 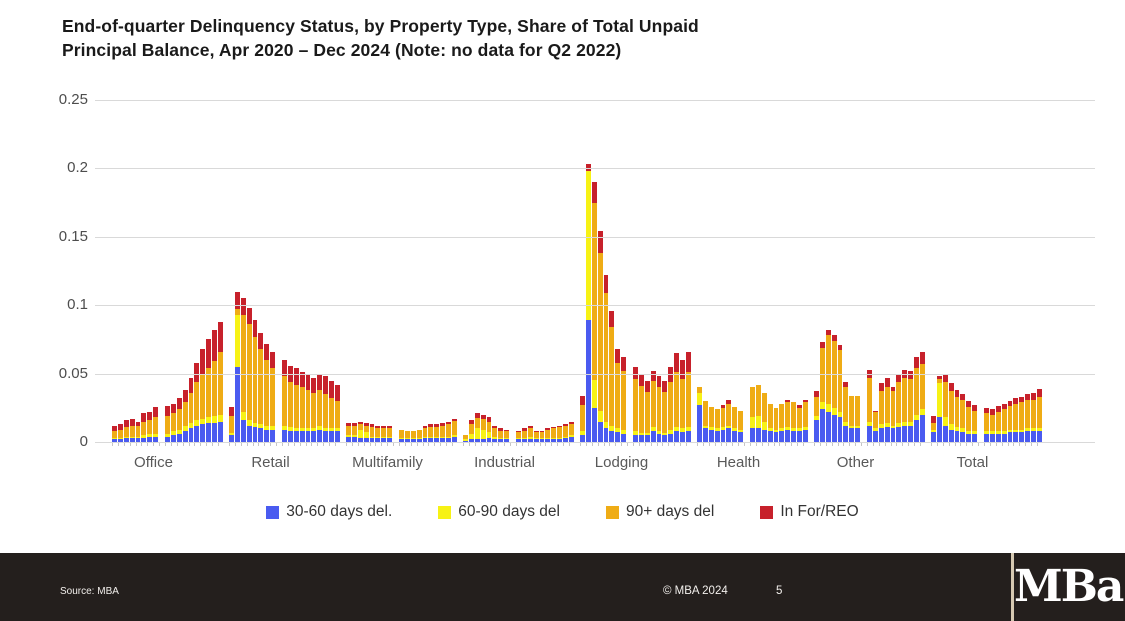 I want to click on legend-item: 60-90 days del, so click(x=499, y=512).